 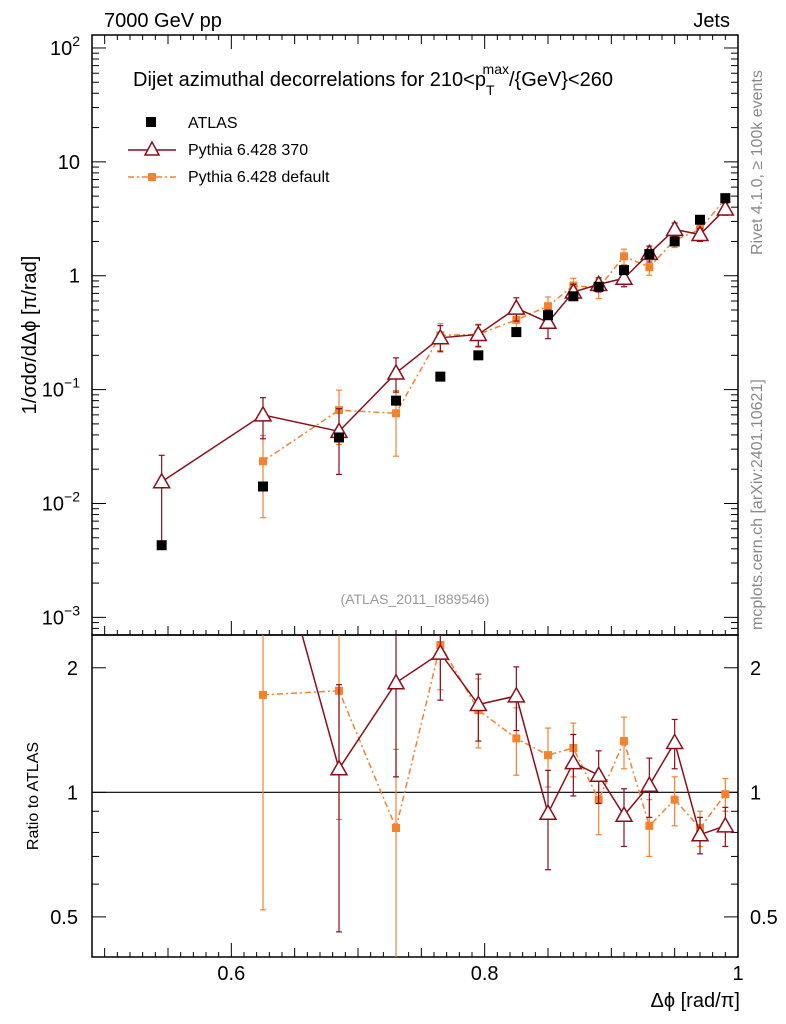 I want to click on legend-marker-pythia370, so click(x=152, y=148).